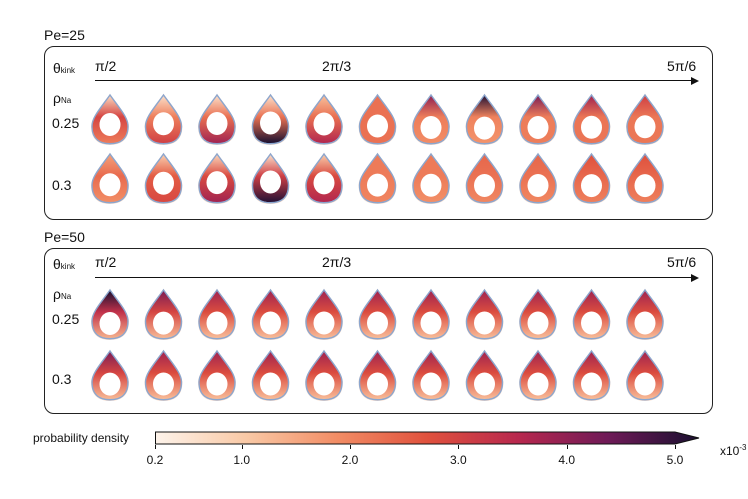 The image size is (748, 499). What do you see at coordinates (695, 277) in the screenshot?
I see `theta-arrowhead` at bounding box center [695, 277].